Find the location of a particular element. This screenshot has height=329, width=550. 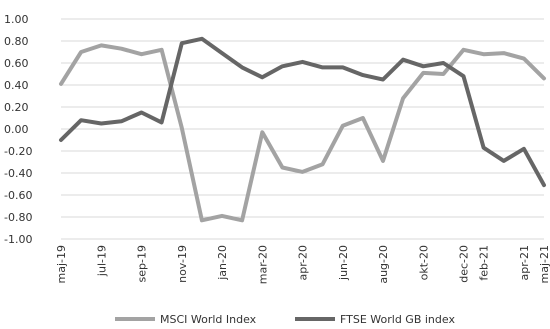

y-tick-label: 0.80 is located at coordinates (16, 41).